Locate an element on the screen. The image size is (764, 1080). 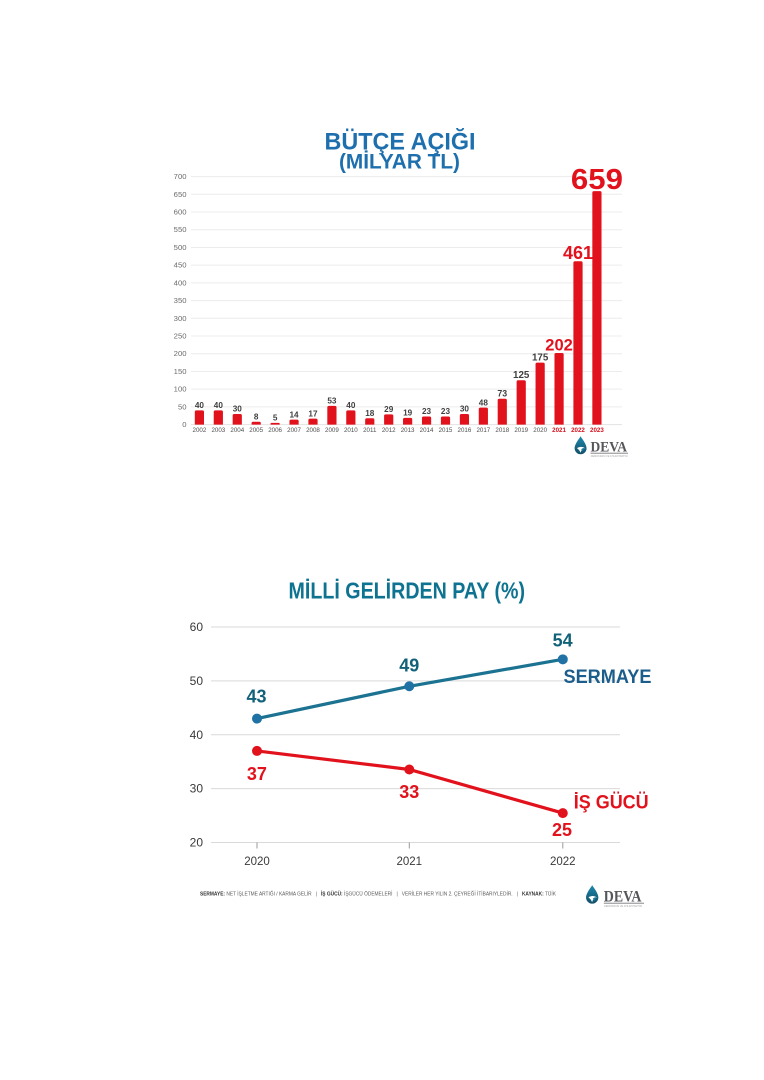
svg-text: 0 is located at coordinates (184, 424).